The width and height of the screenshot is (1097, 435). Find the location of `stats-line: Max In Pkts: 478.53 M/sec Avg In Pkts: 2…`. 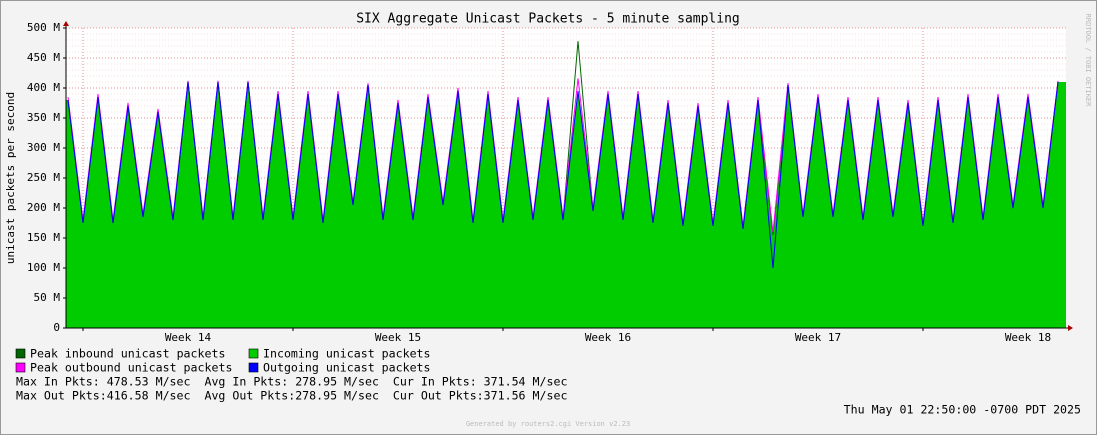

stats-line: Max In Pkts: 478.53 M/sec Avg In Pkts: 2… is located at coordinates (291, 382).